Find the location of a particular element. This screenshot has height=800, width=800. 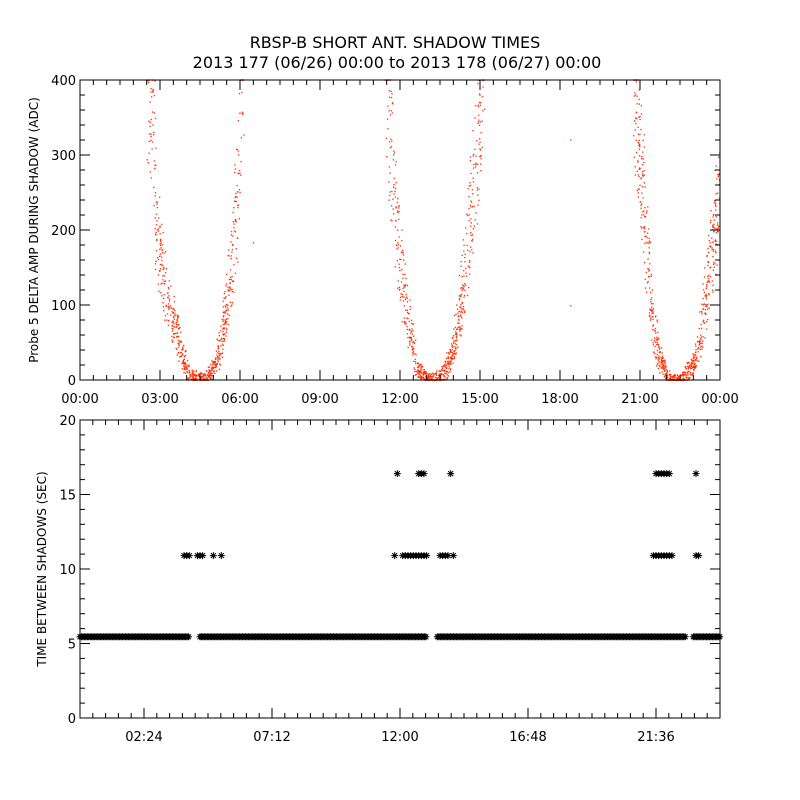

top-x-tick-label: 12:00 is located at coordinates (399, 399).